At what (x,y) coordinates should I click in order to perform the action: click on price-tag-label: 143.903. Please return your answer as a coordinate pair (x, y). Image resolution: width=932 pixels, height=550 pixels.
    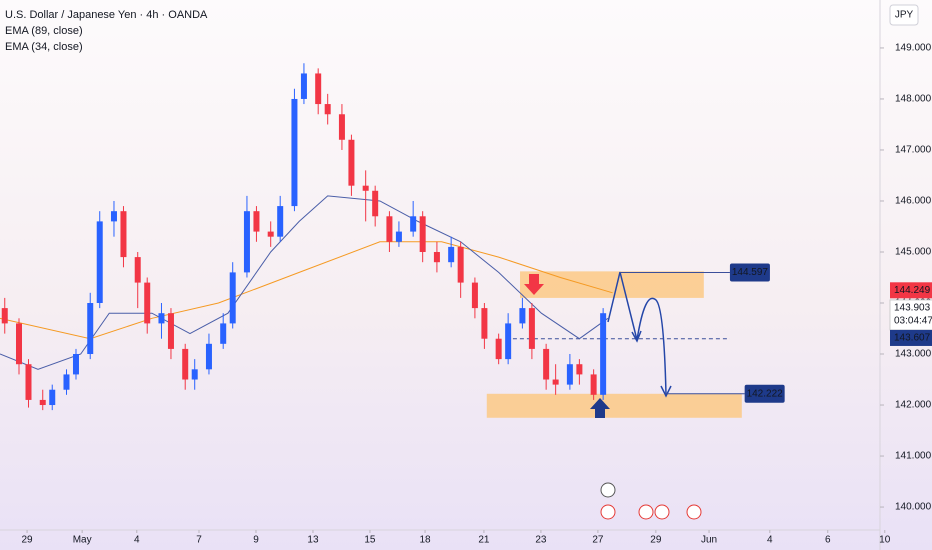
    Looking at the image, I should click on (912, 308).